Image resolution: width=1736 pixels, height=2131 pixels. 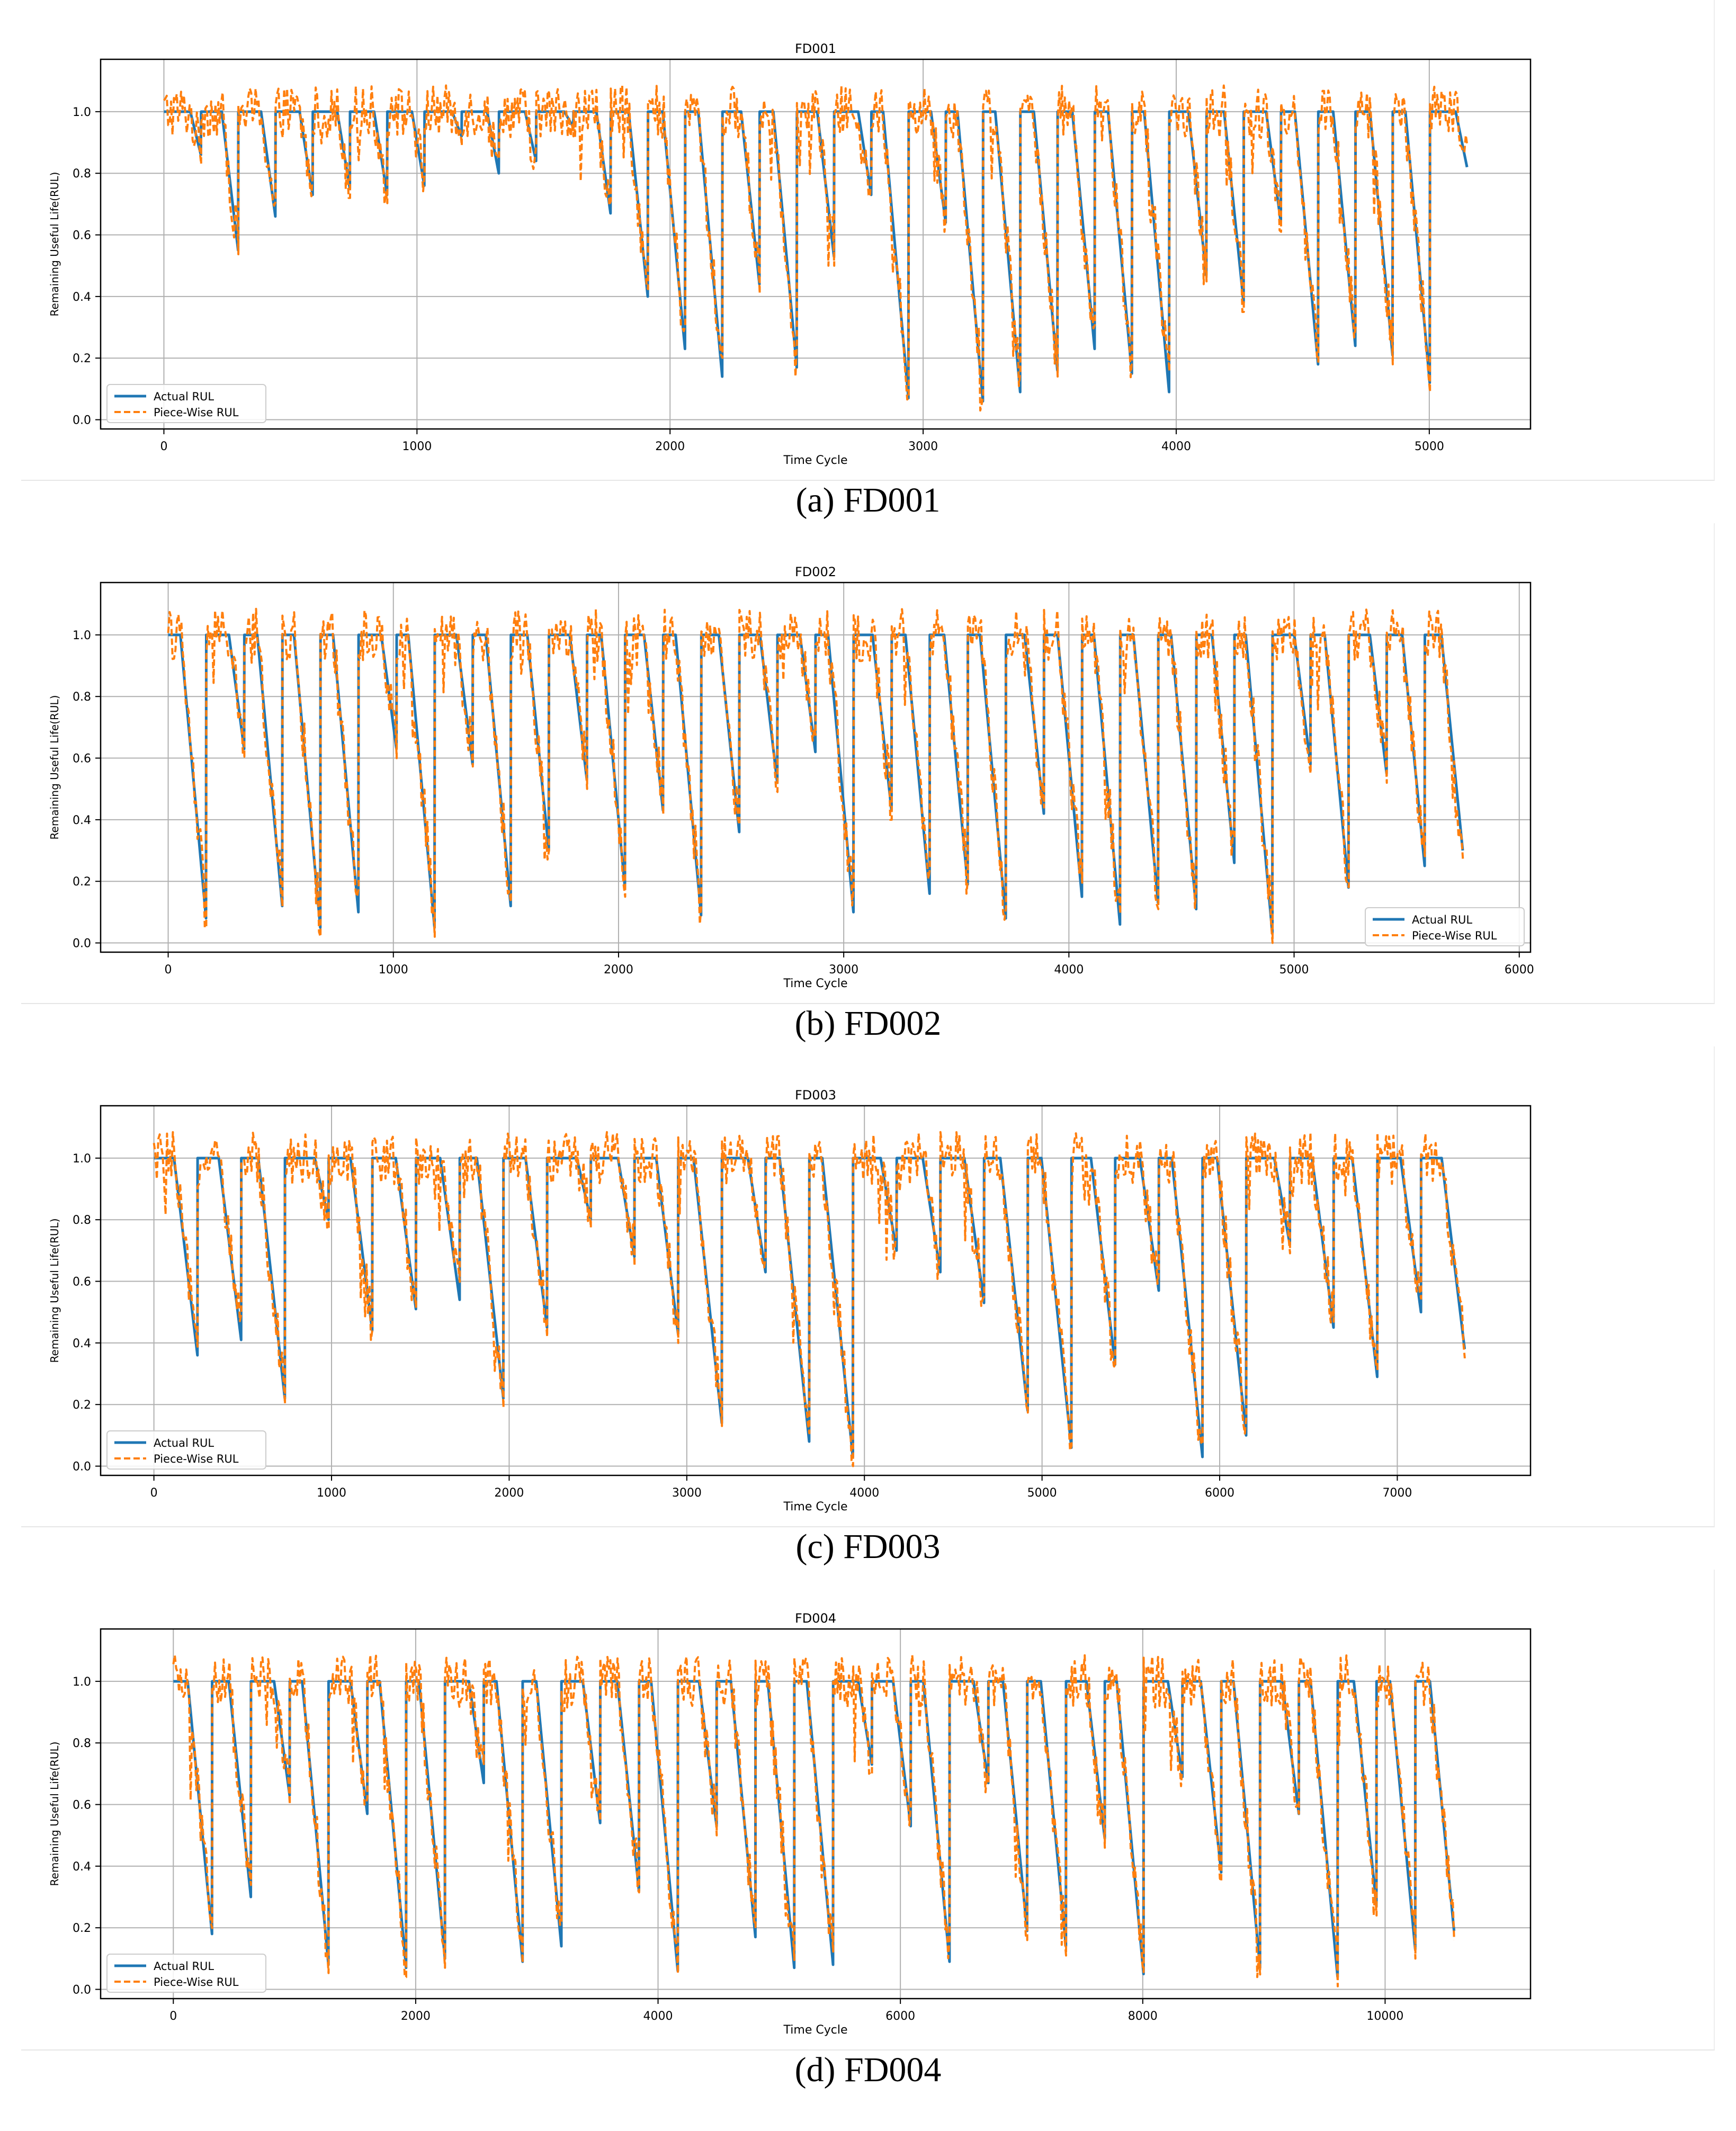 I want to click on chart-title: FD002, so click(x=815, y=572).